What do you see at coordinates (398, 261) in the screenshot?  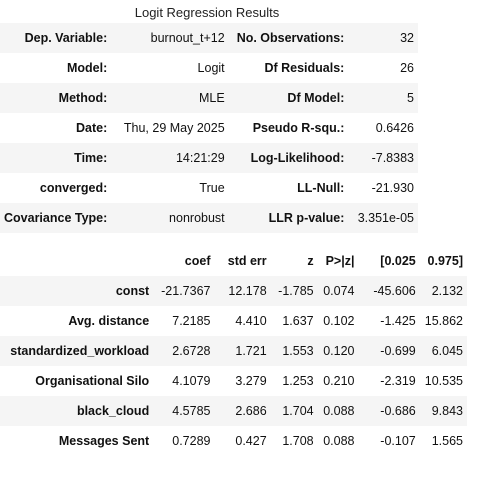 I see `column-header: [0.025` at bounding box center [398, 261].